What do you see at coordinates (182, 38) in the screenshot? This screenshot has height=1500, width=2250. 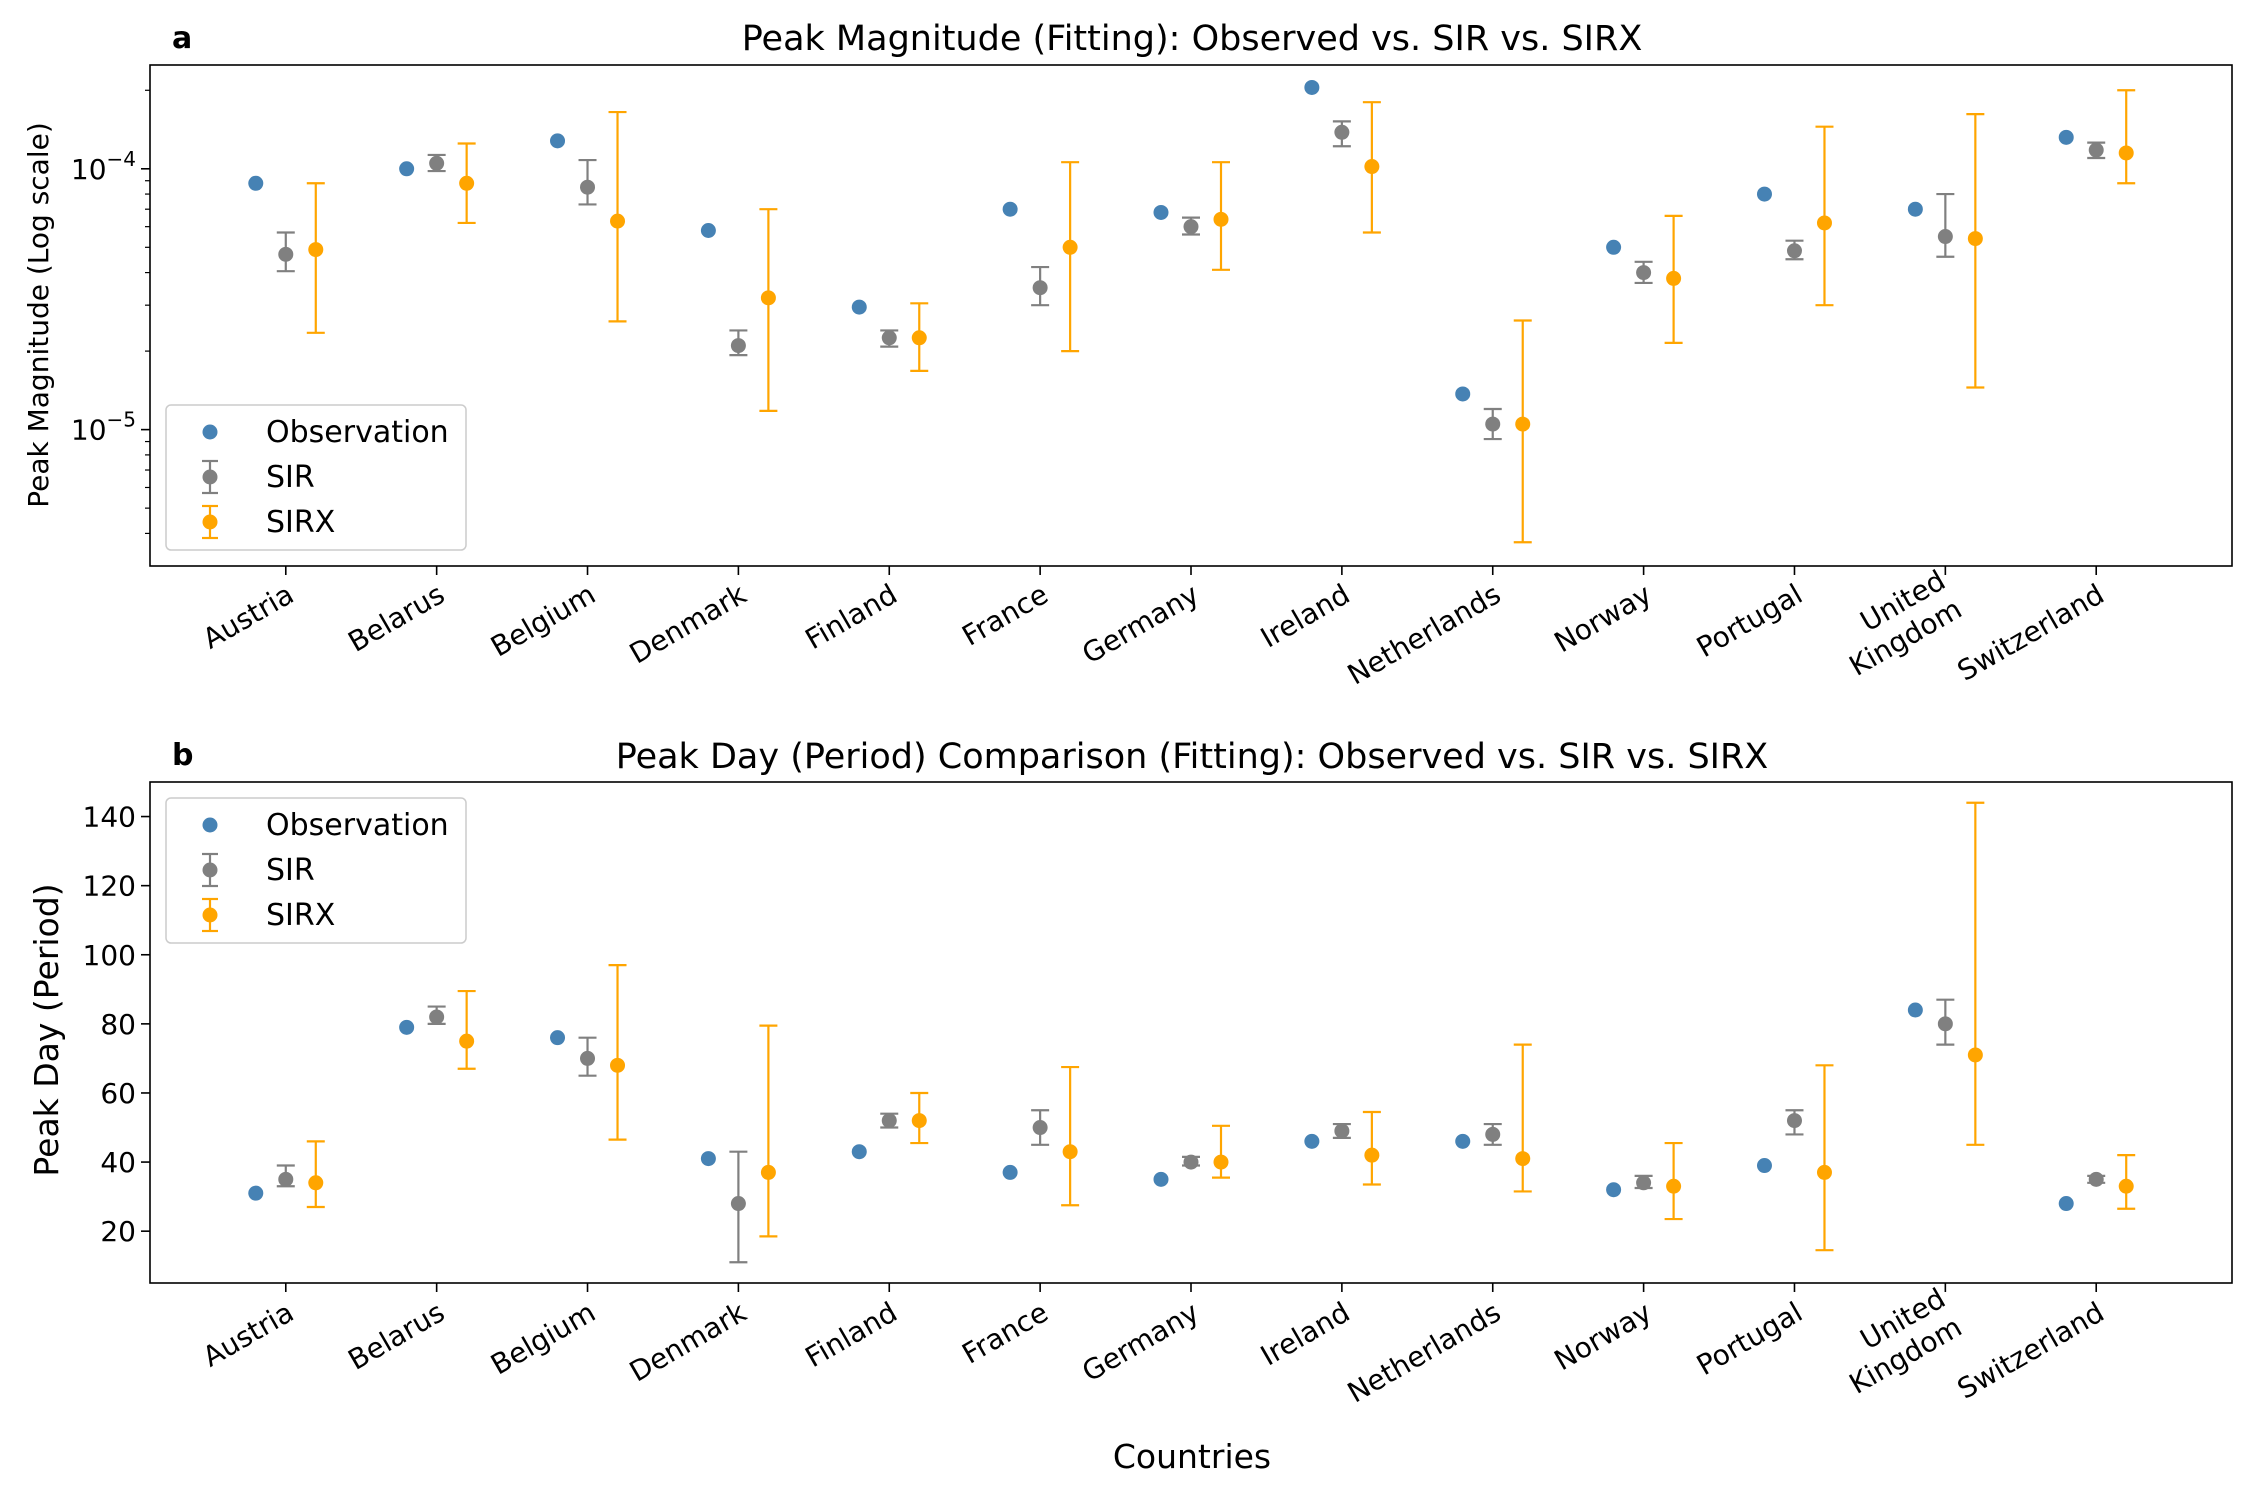 I see `panel-a-letter: a` at bounding box center [182, 38].